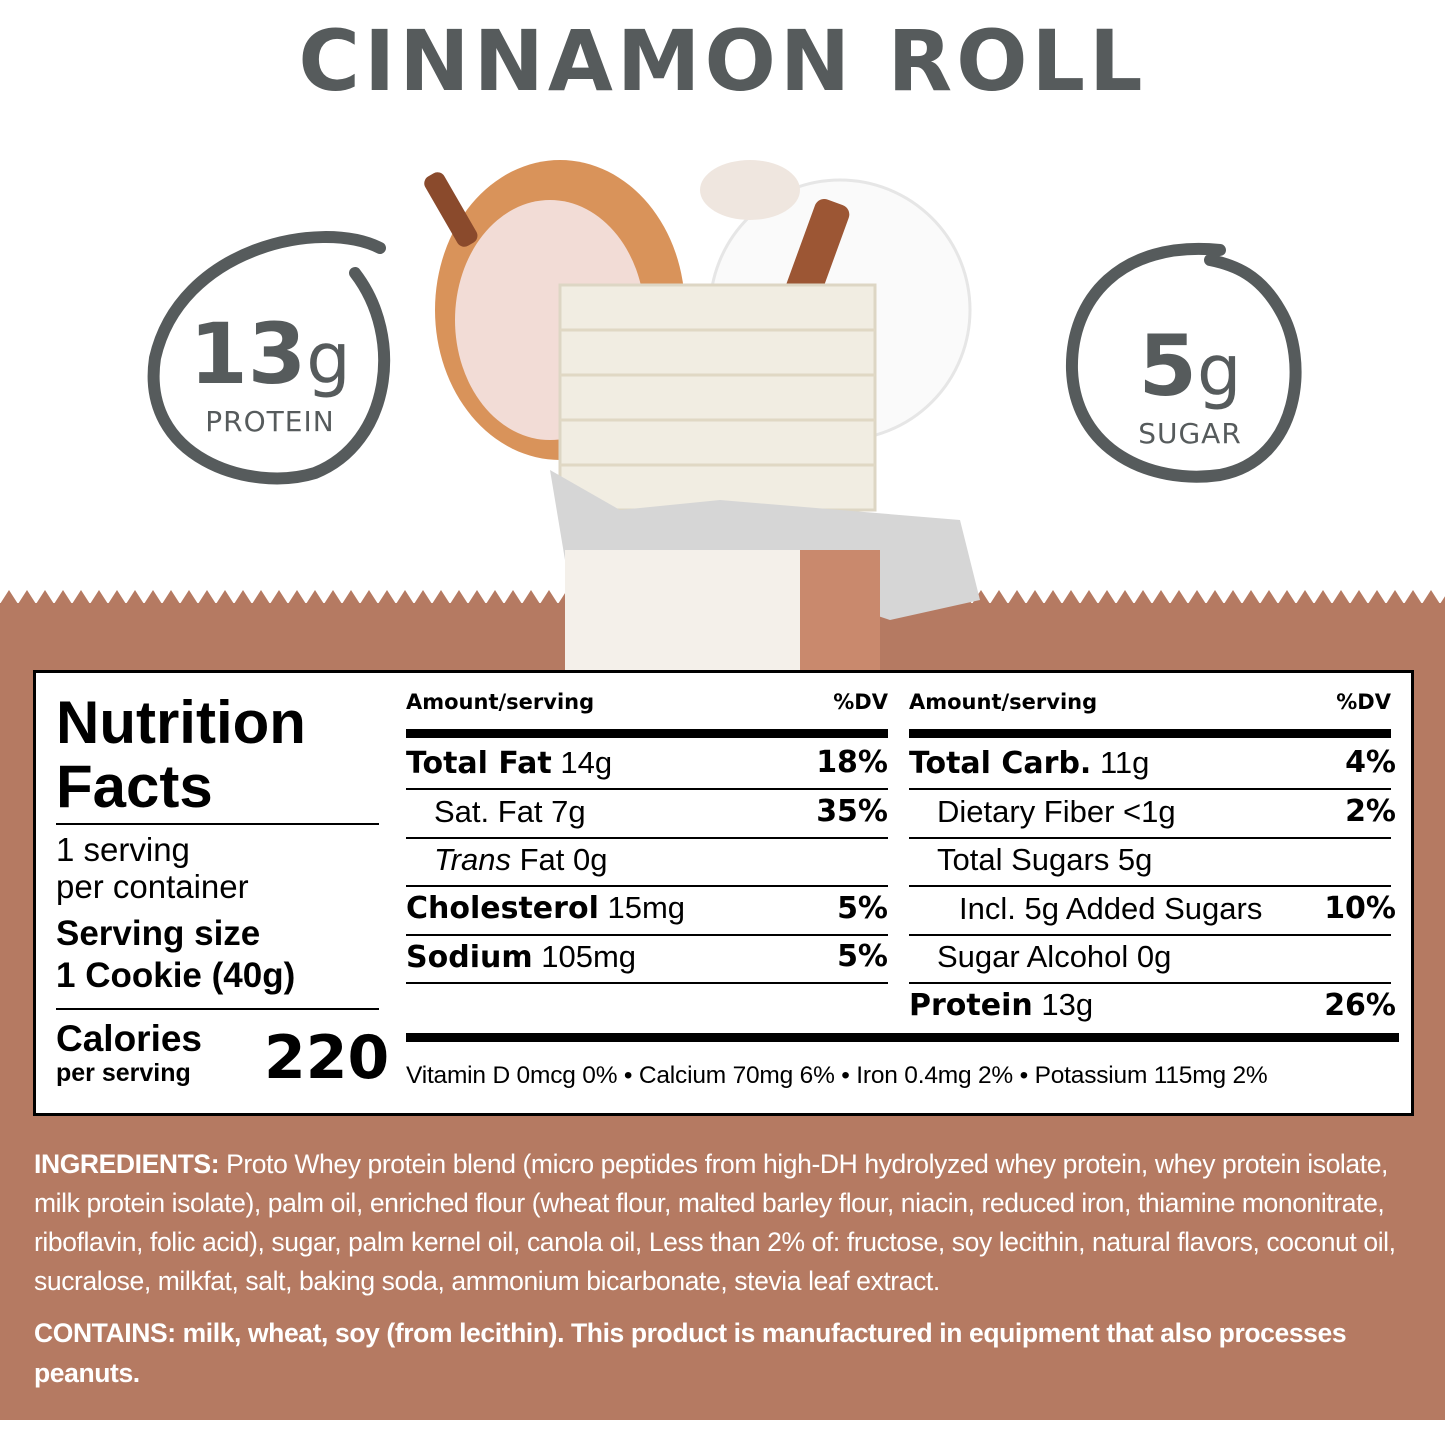 This screenshot has height=1445, width=1445. I want to click on calories-value: 220, so click(327, 1058).